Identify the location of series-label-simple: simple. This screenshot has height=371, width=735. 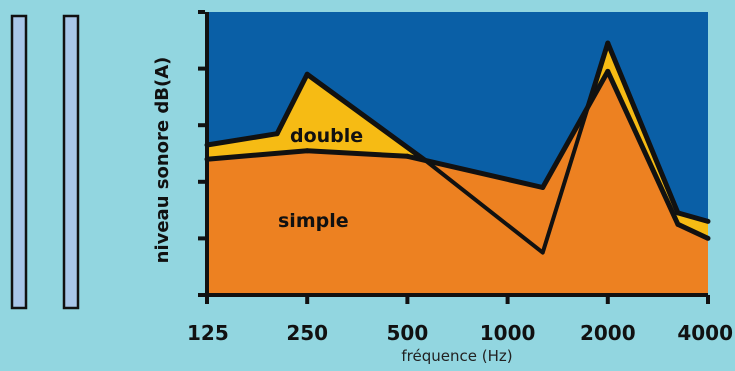
(313, 221).